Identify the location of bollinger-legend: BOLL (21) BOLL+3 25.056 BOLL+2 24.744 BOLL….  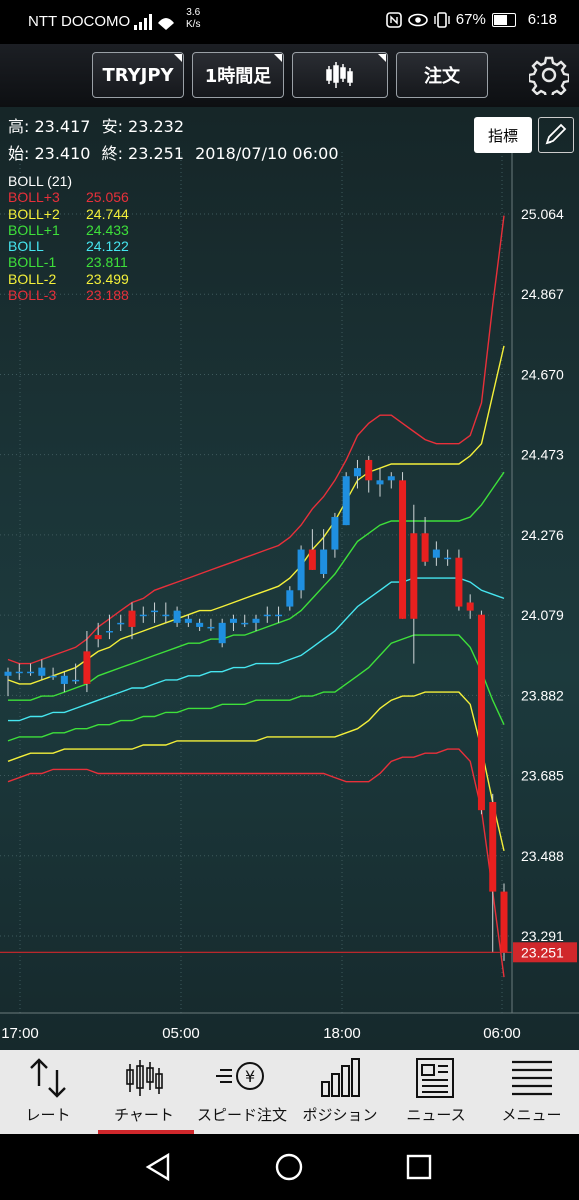
(68, 238).